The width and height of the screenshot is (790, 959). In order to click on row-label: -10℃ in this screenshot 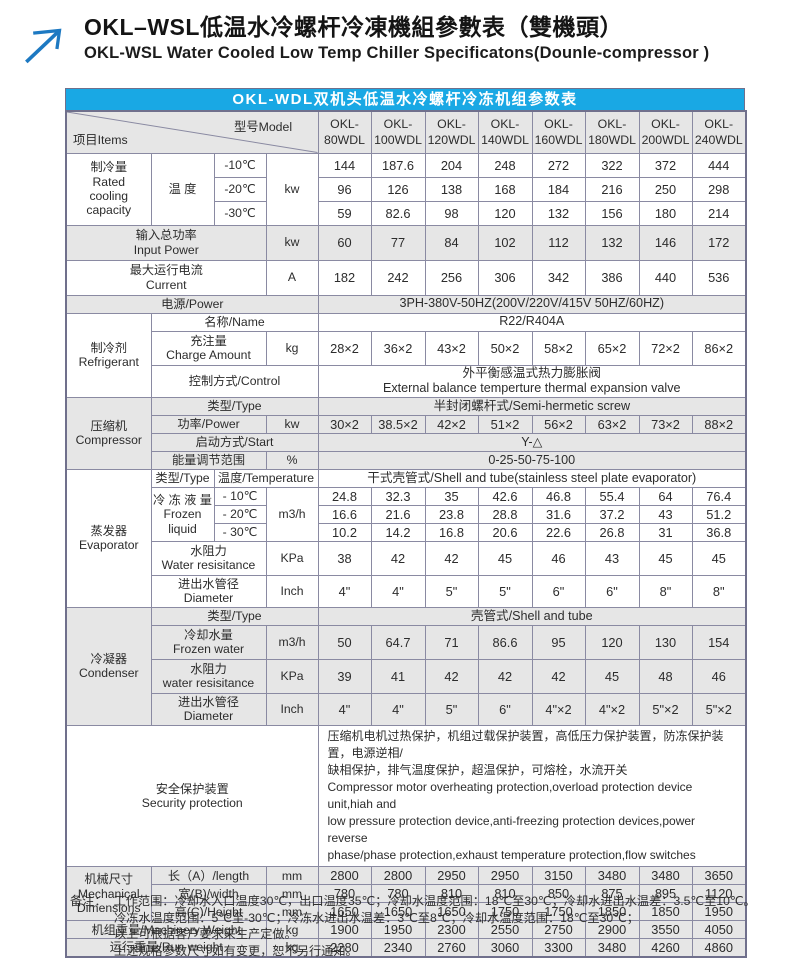, I will do `click(240, 165)`.